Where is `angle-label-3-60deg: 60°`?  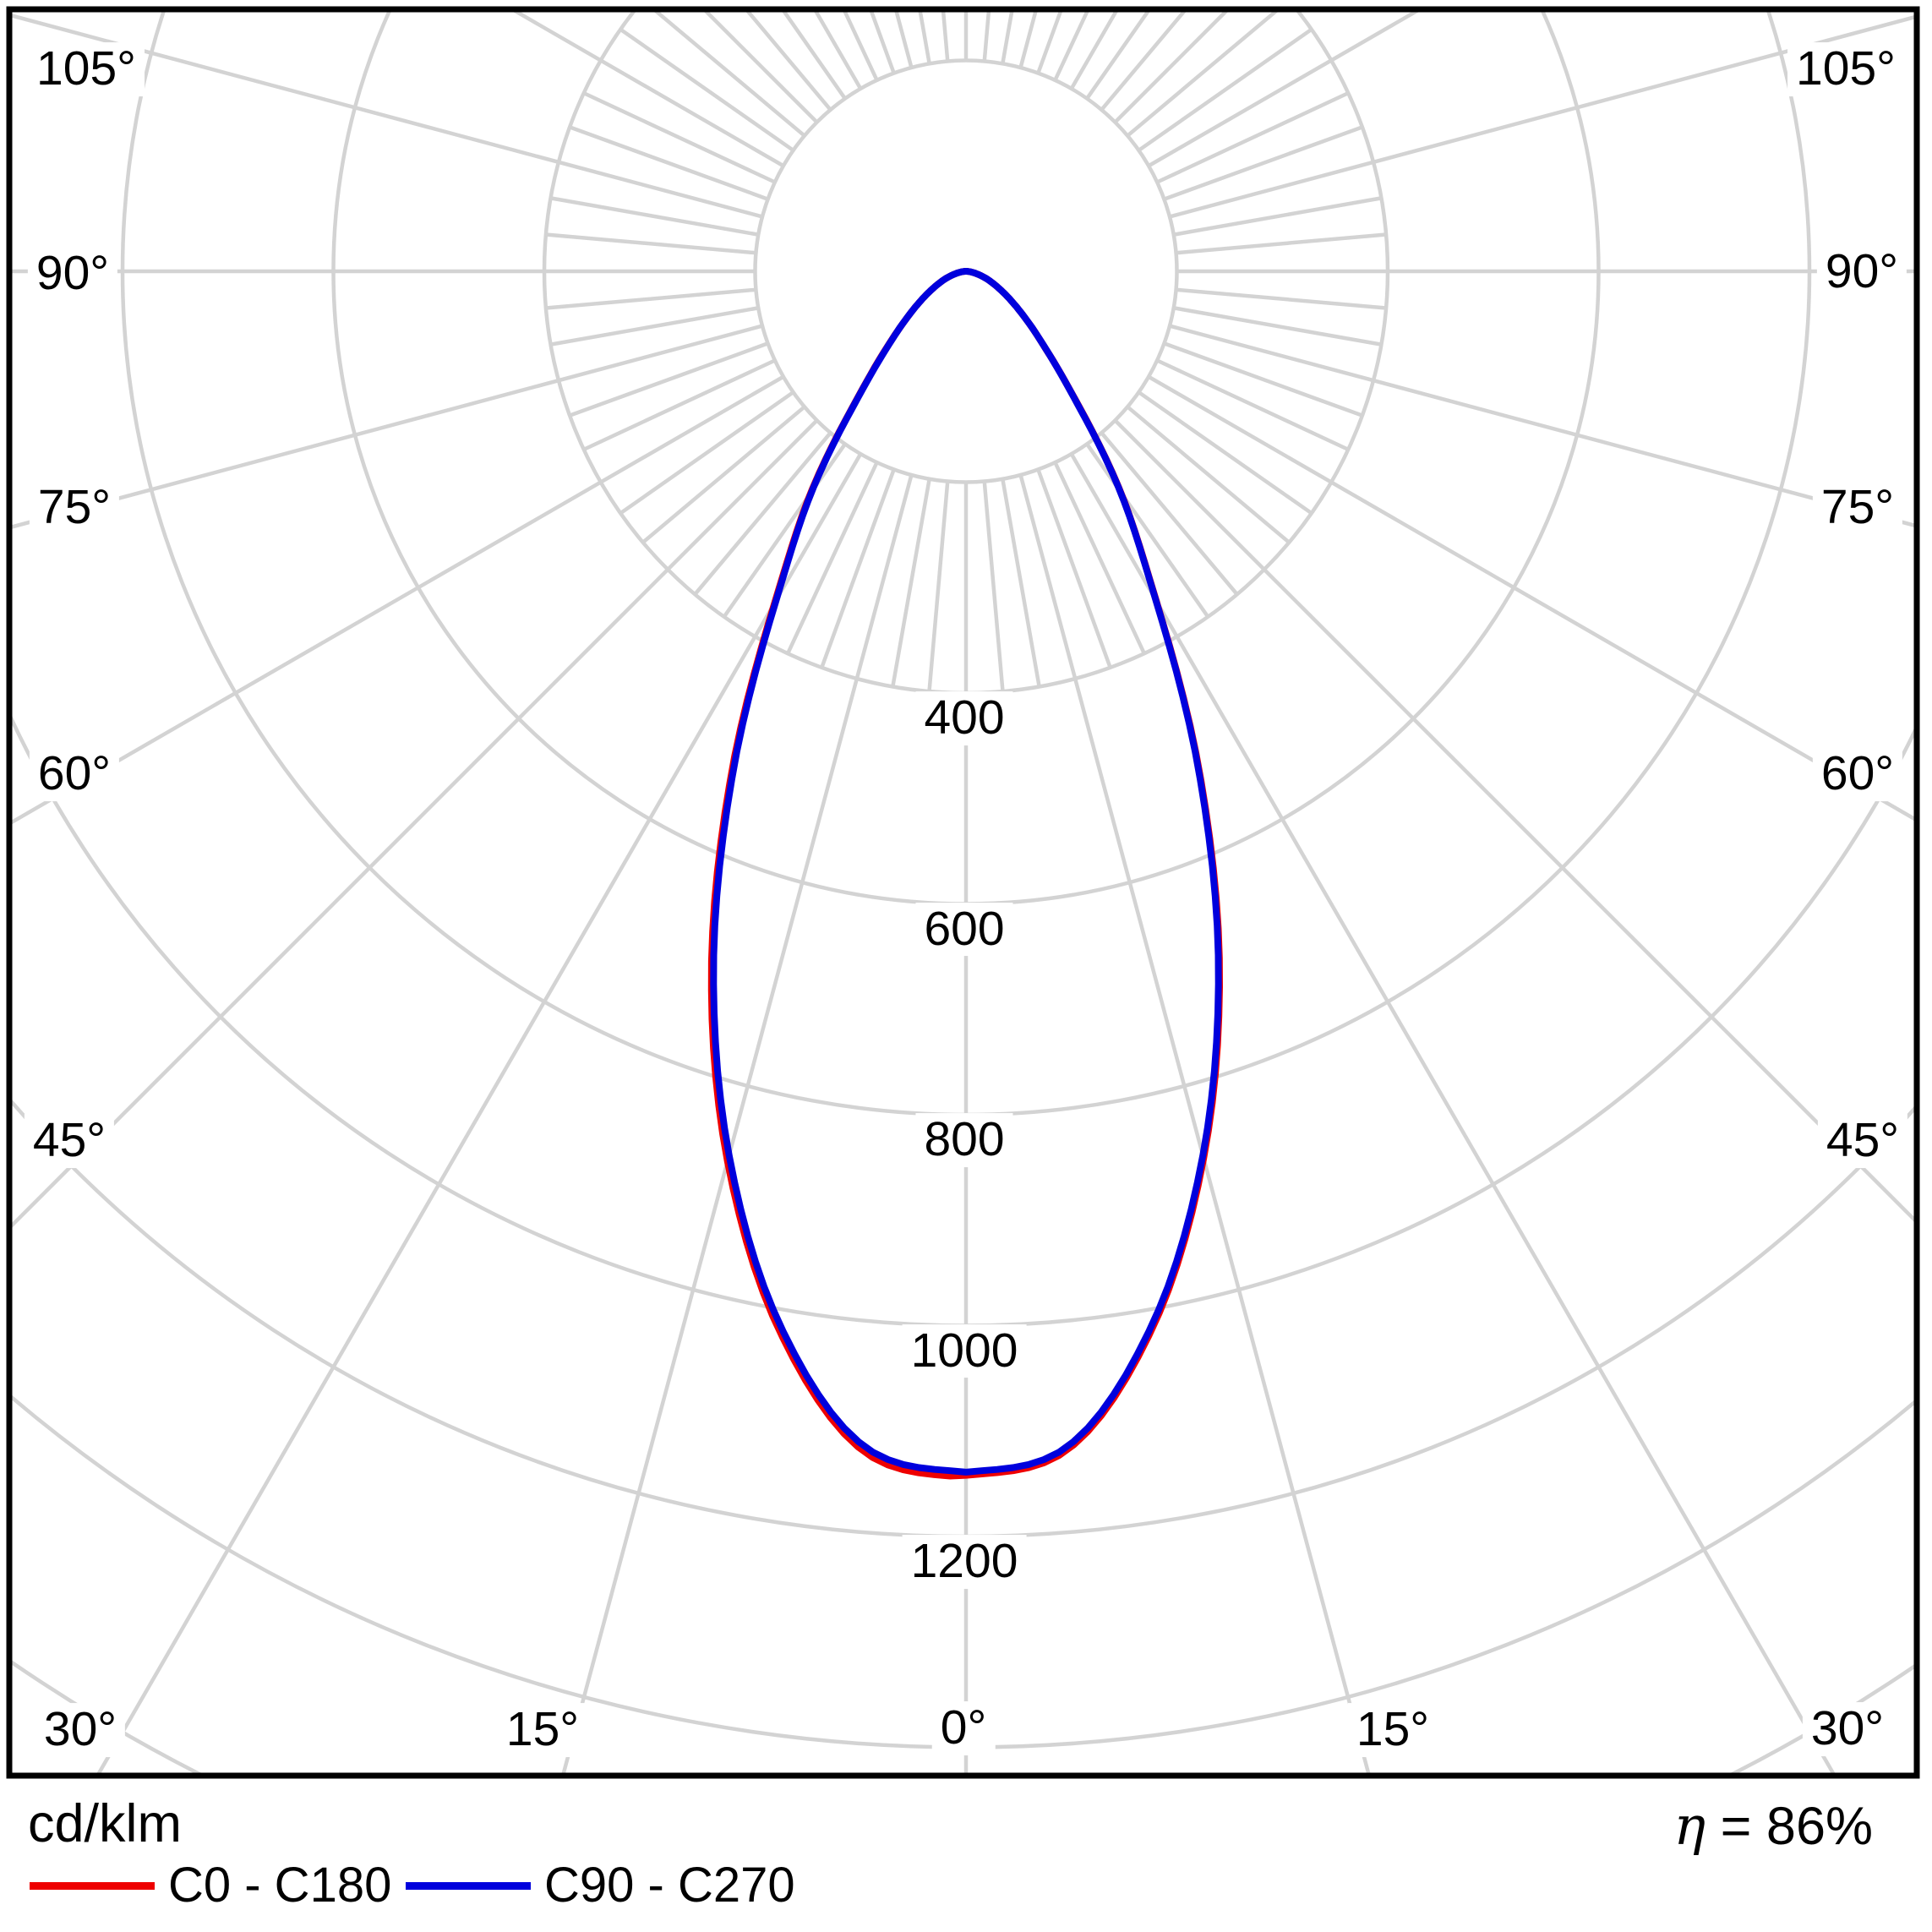
angle-label-3-60deg: 60° is located at coordinates (74, 774).